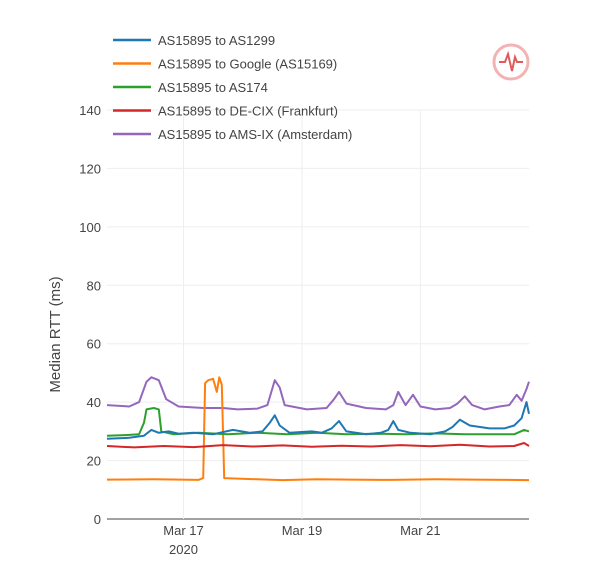 The image size is (596, 582). What do you see at coordinates (94, 285) in the screenshot?
I see `y-tick-label: 80` at bounding box center [94, 285].